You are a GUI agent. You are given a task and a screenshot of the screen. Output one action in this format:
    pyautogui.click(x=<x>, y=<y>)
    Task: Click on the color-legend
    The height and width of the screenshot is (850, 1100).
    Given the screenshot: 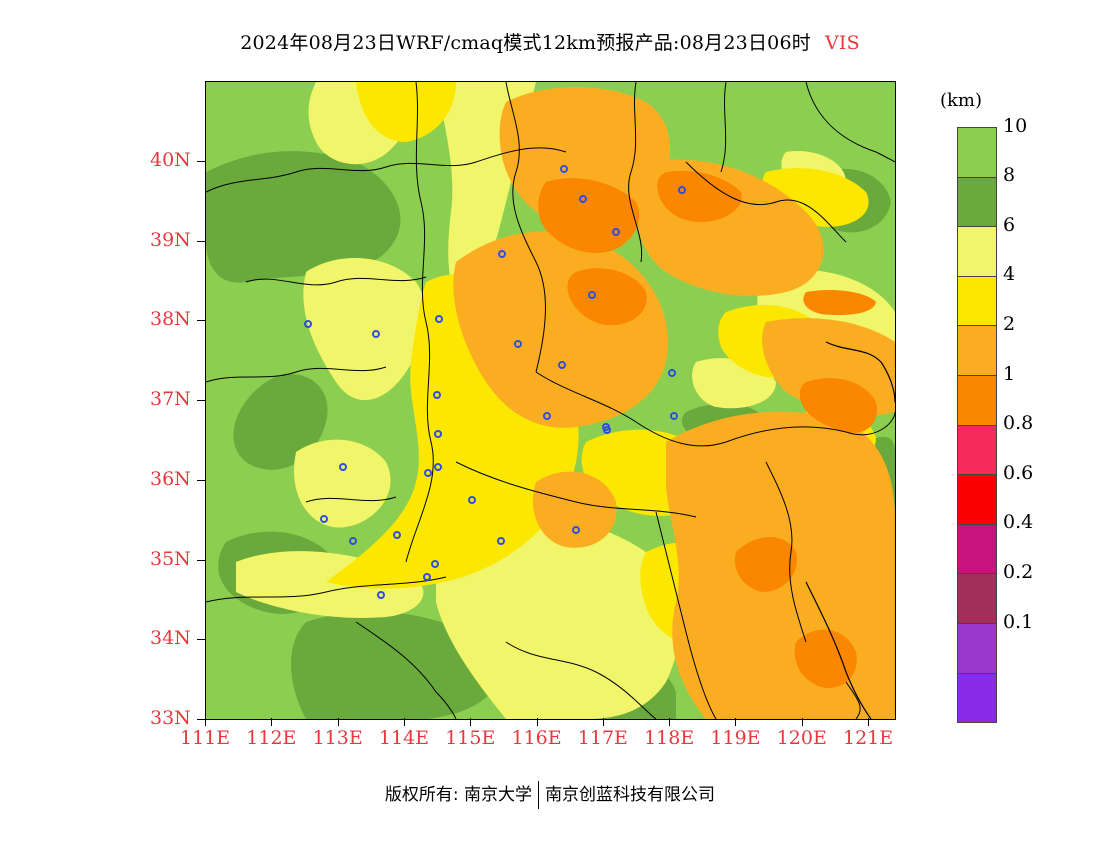 What is the action you would take?
    pyautogui.click(x=977, y=425)
    